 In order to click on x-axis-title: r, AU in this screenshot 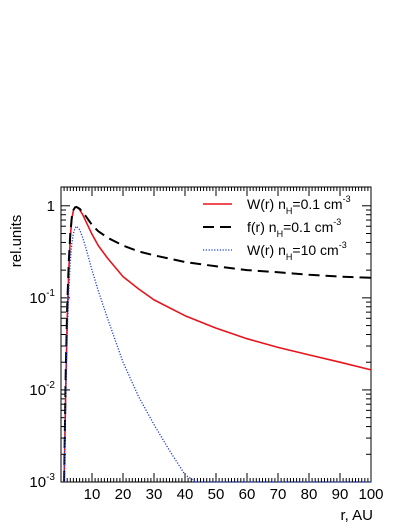, I will do `click(356, 515)`.